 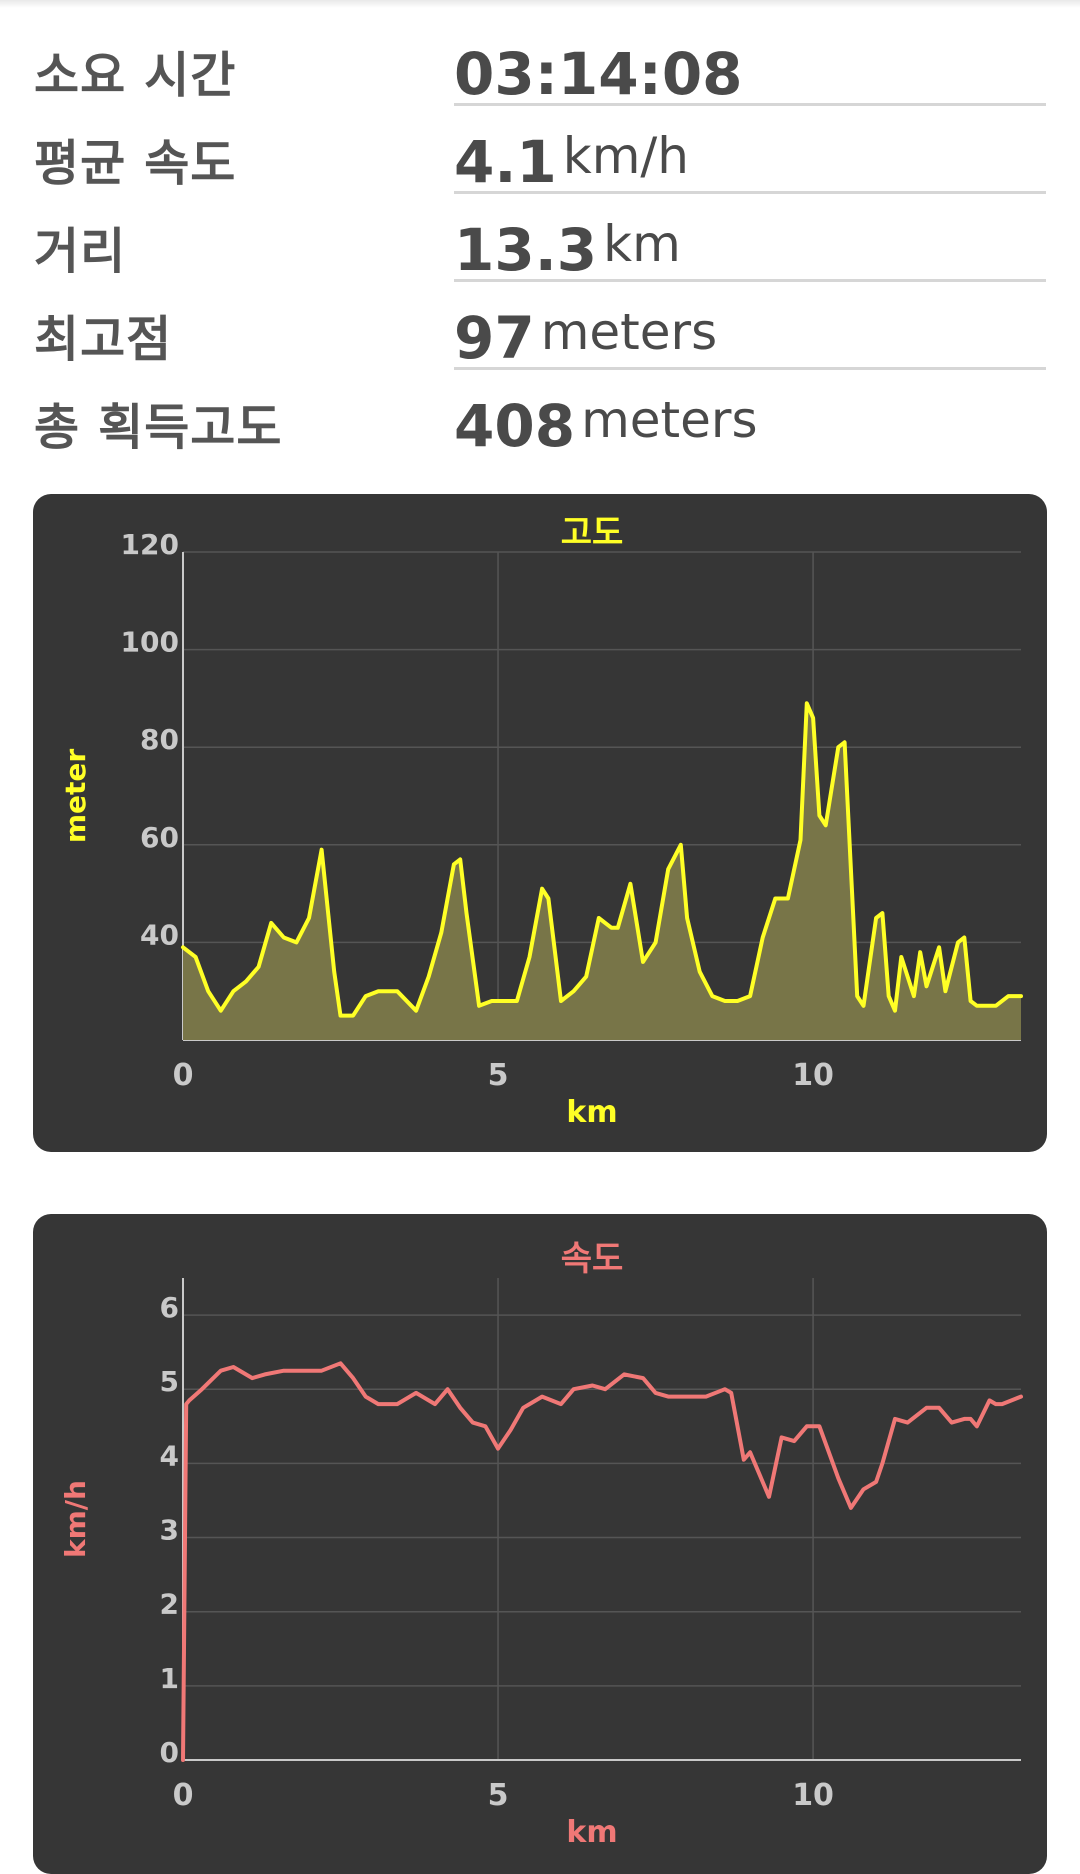 What do you see at coordinates (158, 427) in the screenshot?
I see `stat-label-elevation-gain: 총 획득고도` at bounding box center [158, 427].